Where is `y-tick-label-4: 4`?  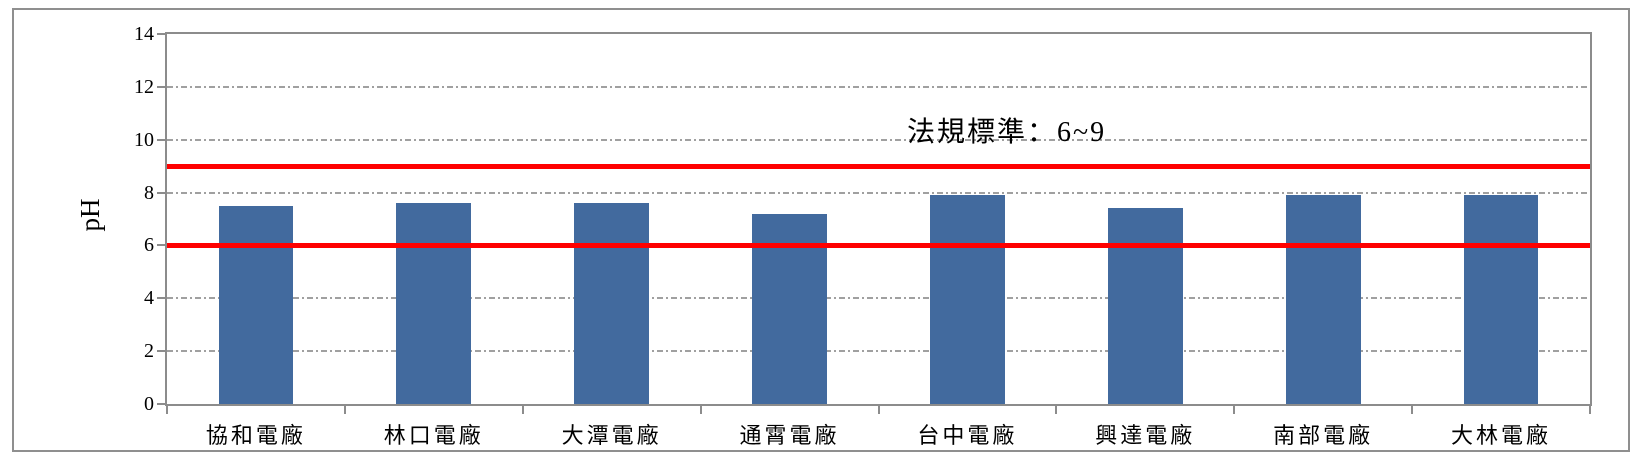 y-tick-label-4: 4 is located at coordinates (149, 298).